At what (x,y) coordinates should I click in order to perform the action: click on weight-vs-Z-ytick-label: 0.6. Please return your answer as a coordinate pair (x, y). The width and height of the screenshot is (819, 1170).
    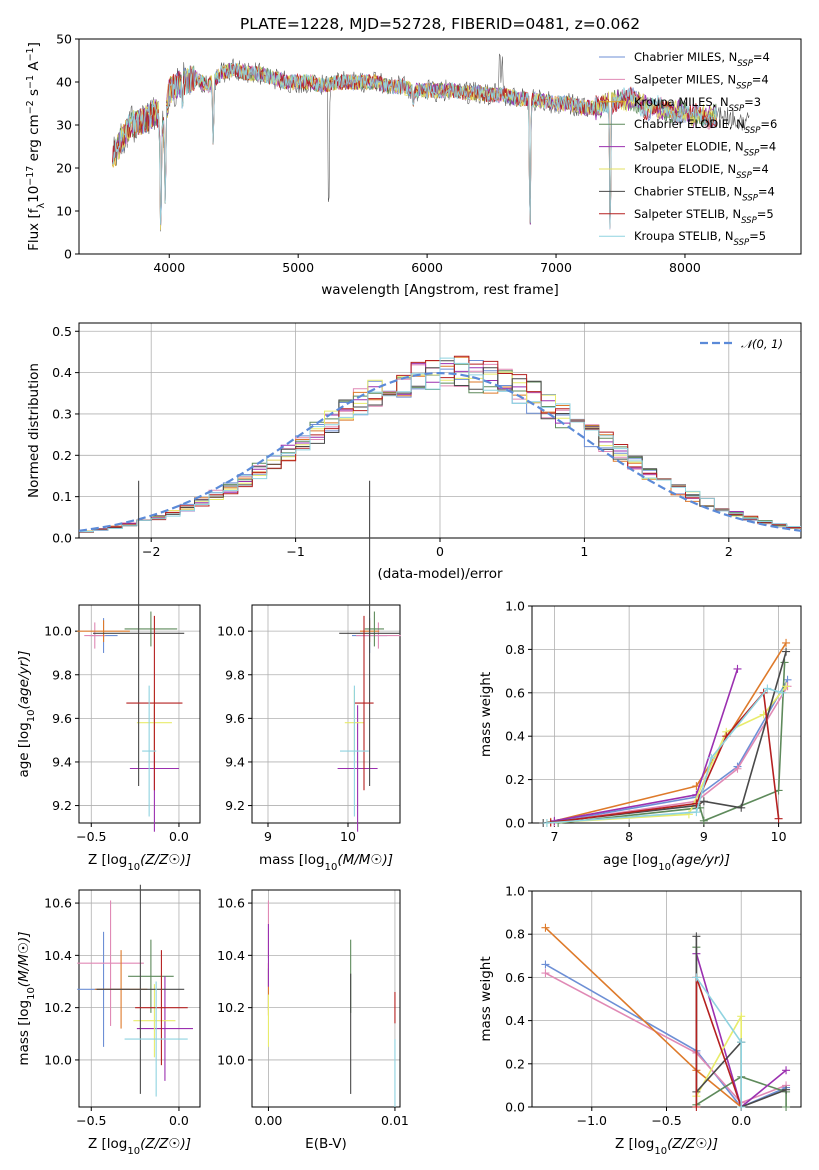
    Looking at the image, I should click on (515, 977).